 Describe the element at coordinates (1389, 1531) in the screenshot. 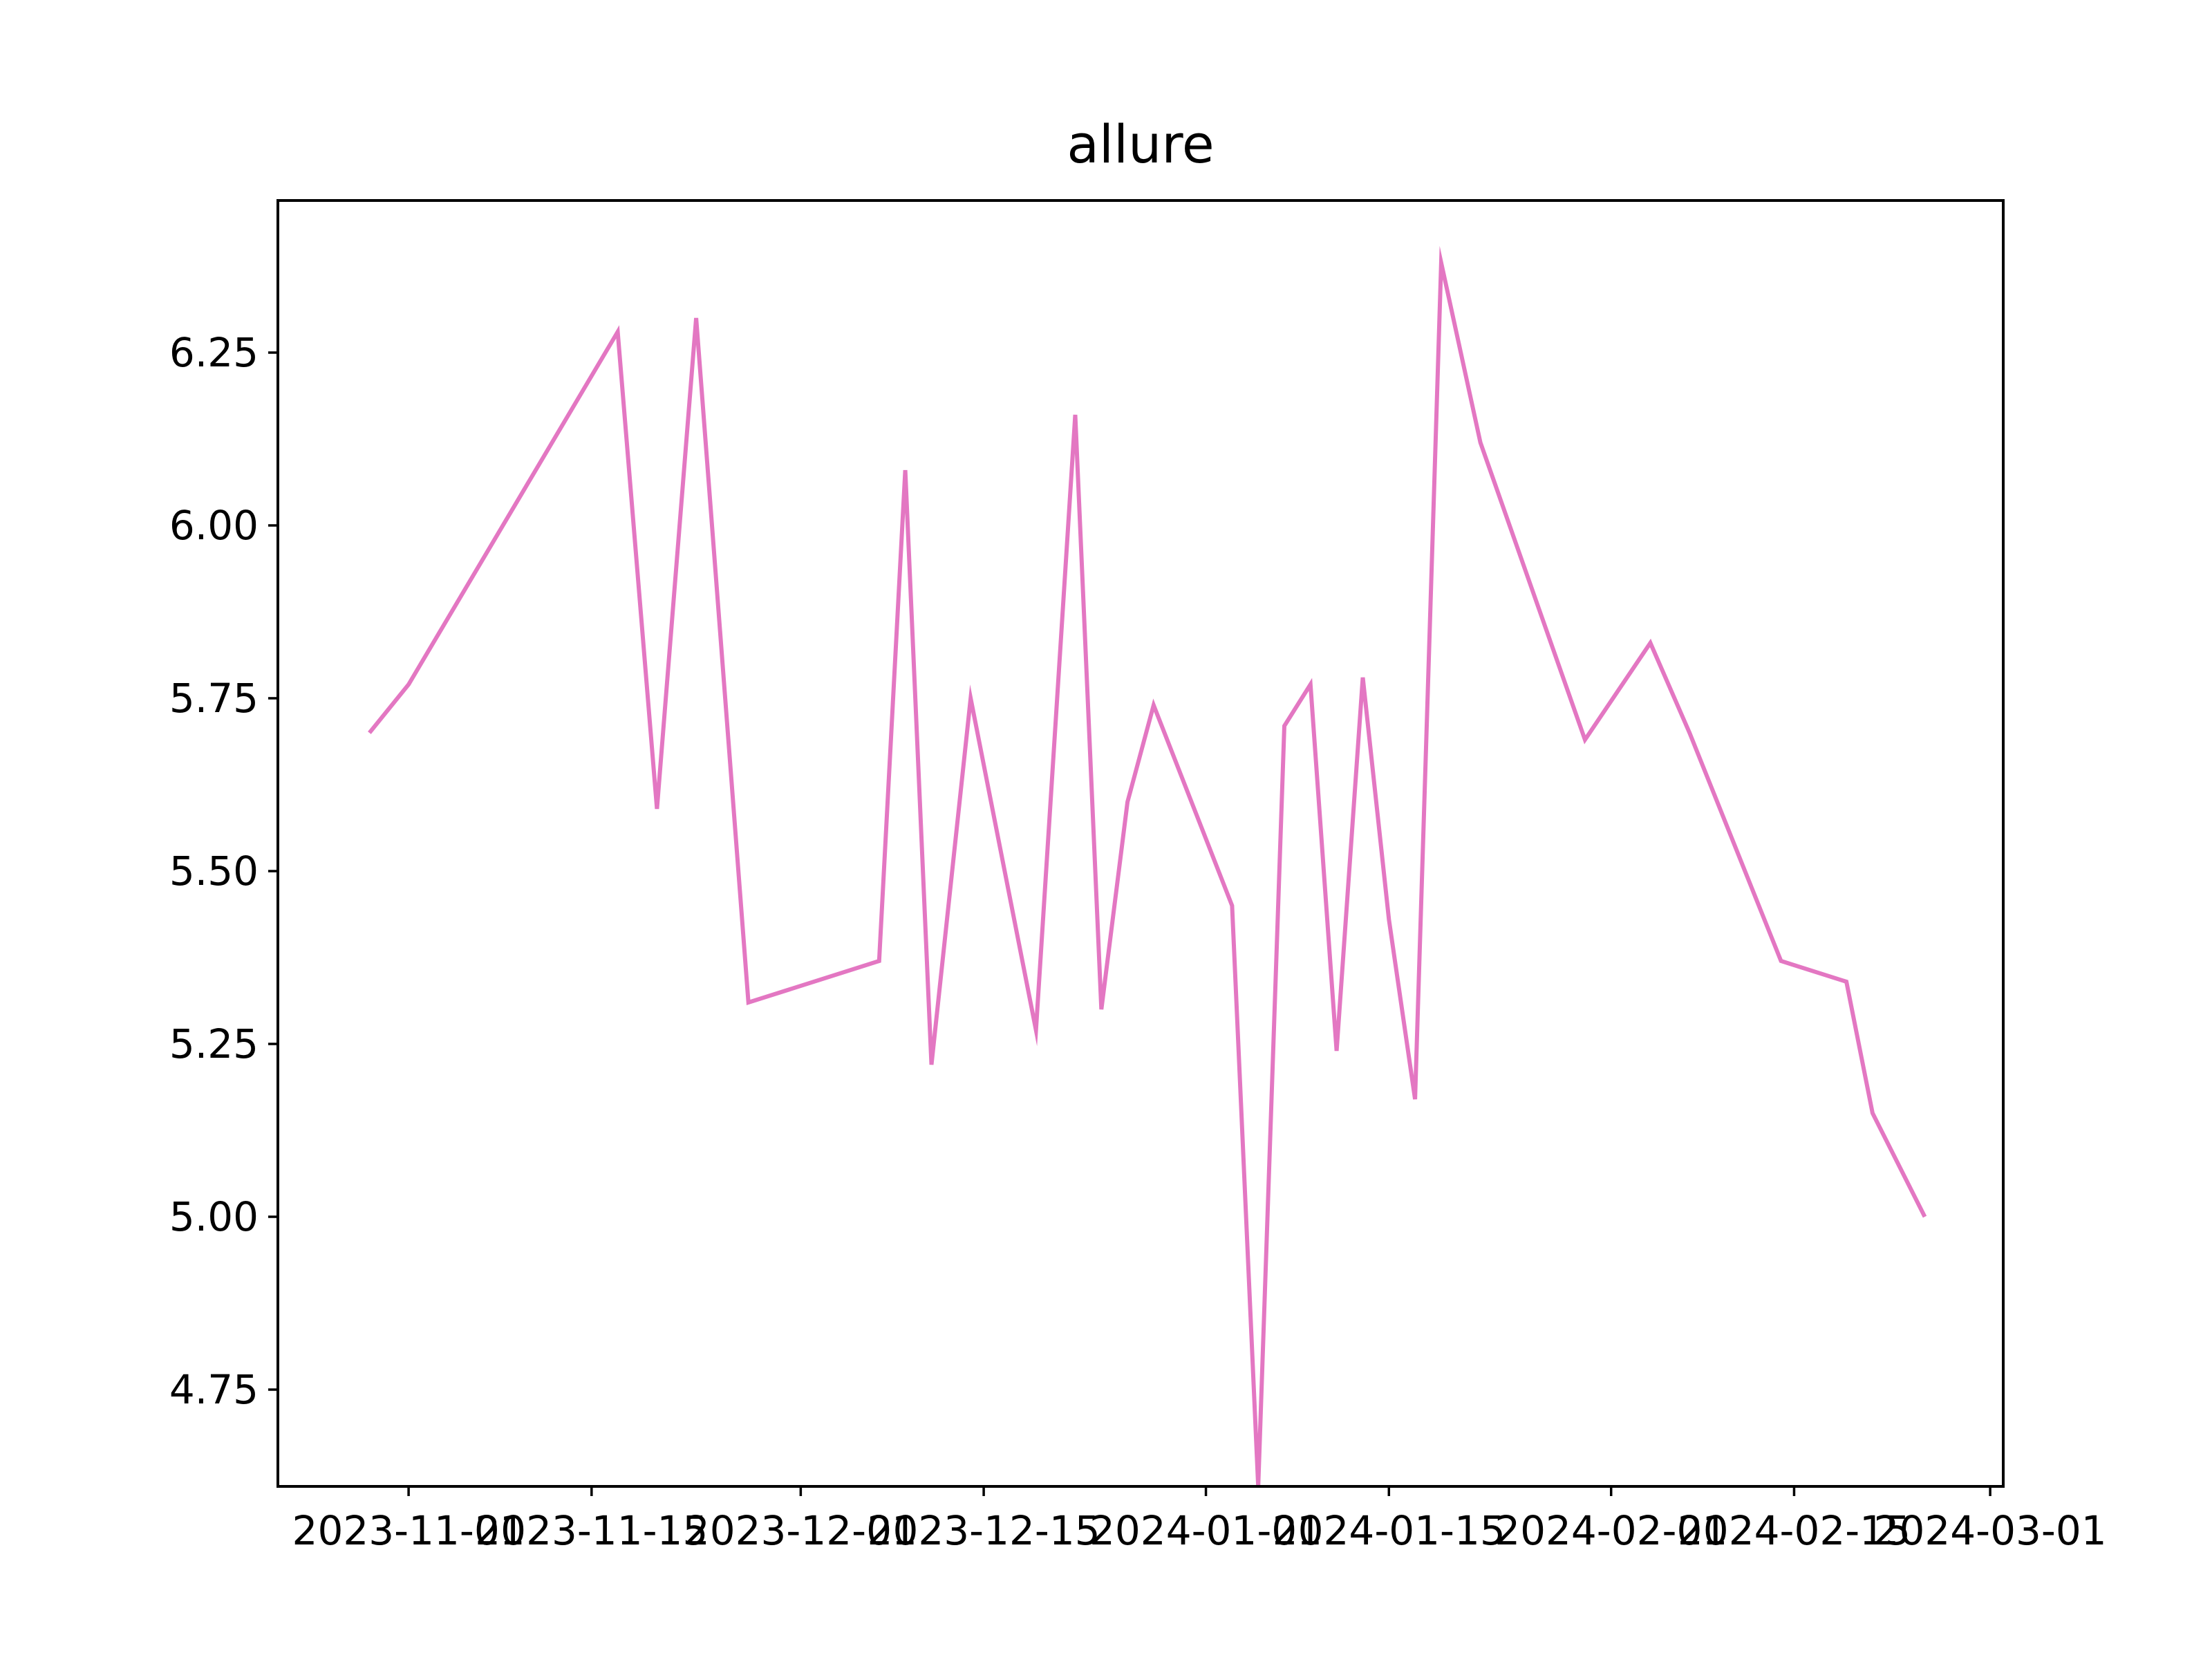

I see `x-tick-label: 2024-01-15` at that location.